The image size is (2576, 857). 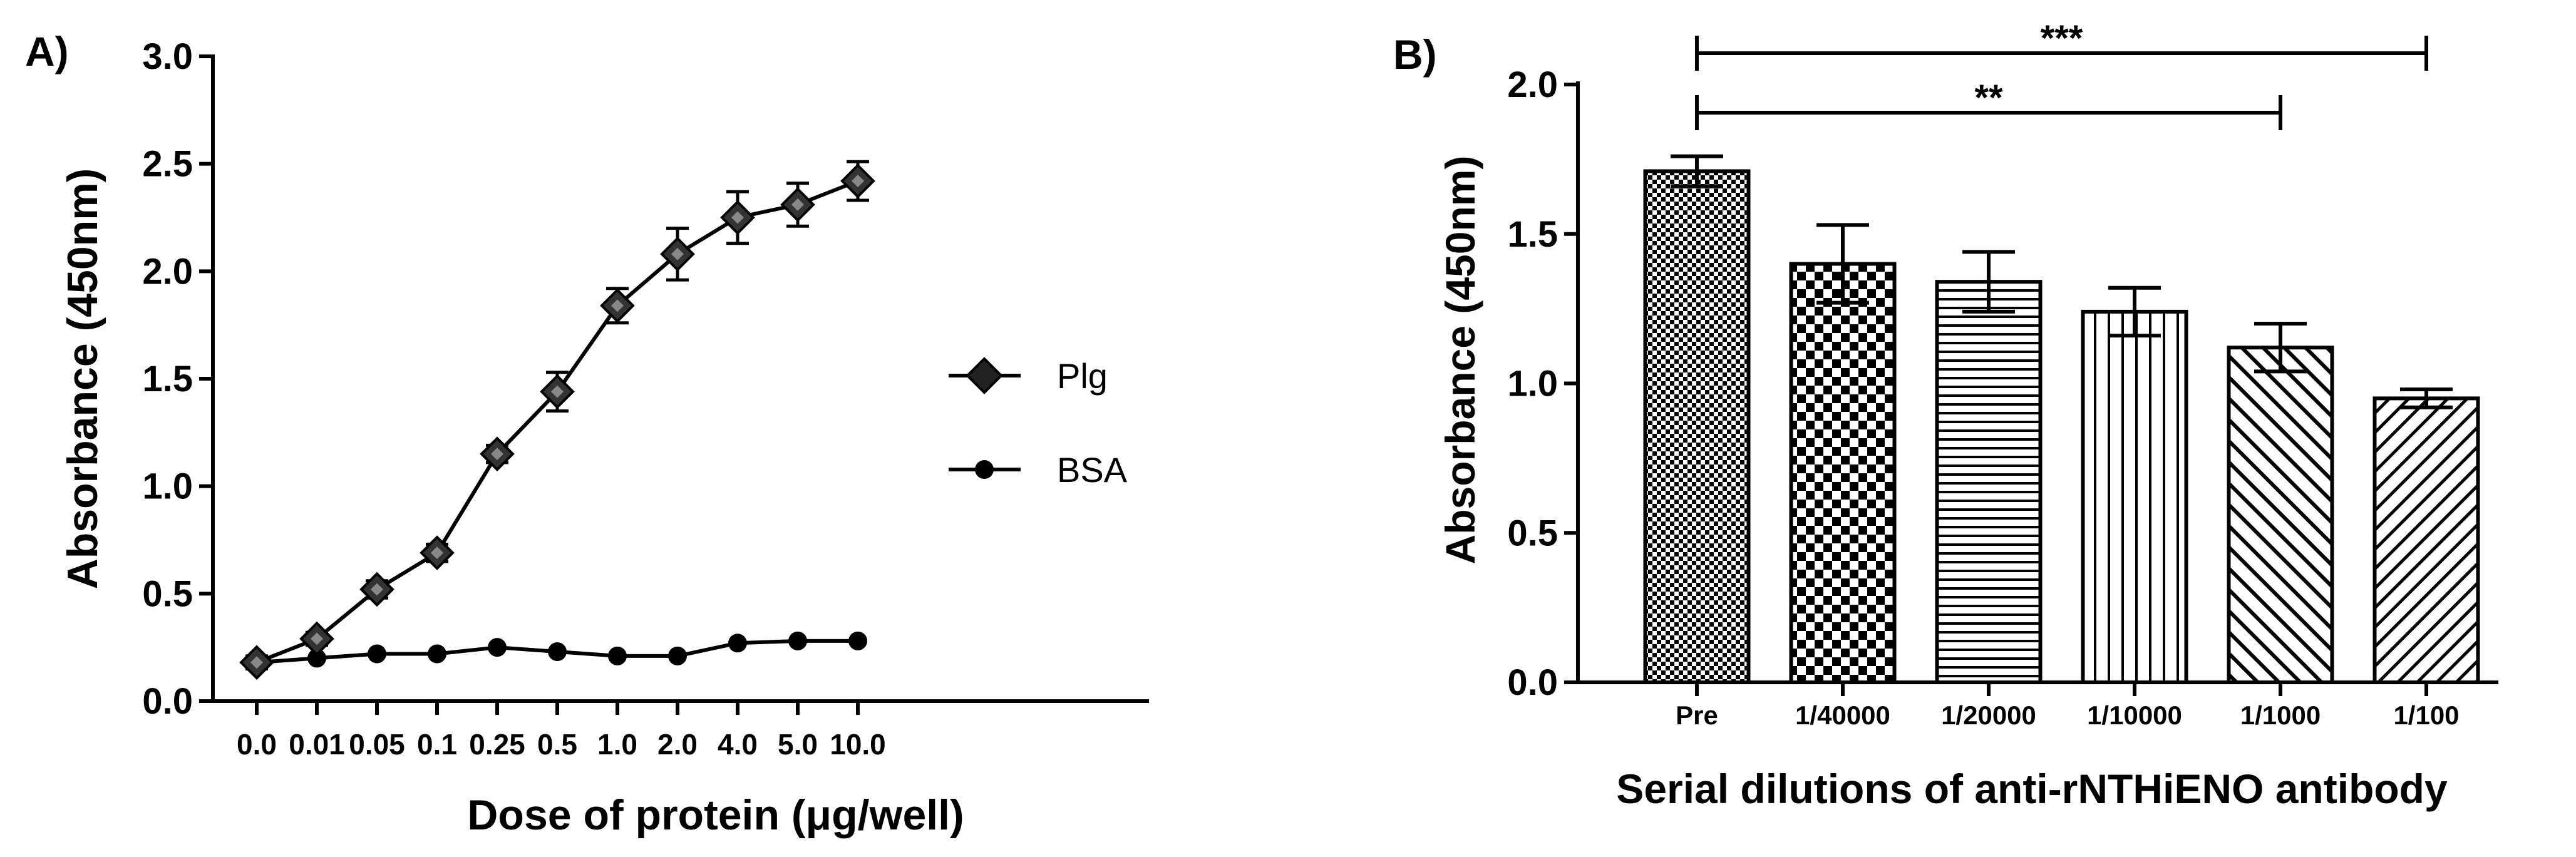 I want to click on panel-a-label: A), so click(x=47, y=51).